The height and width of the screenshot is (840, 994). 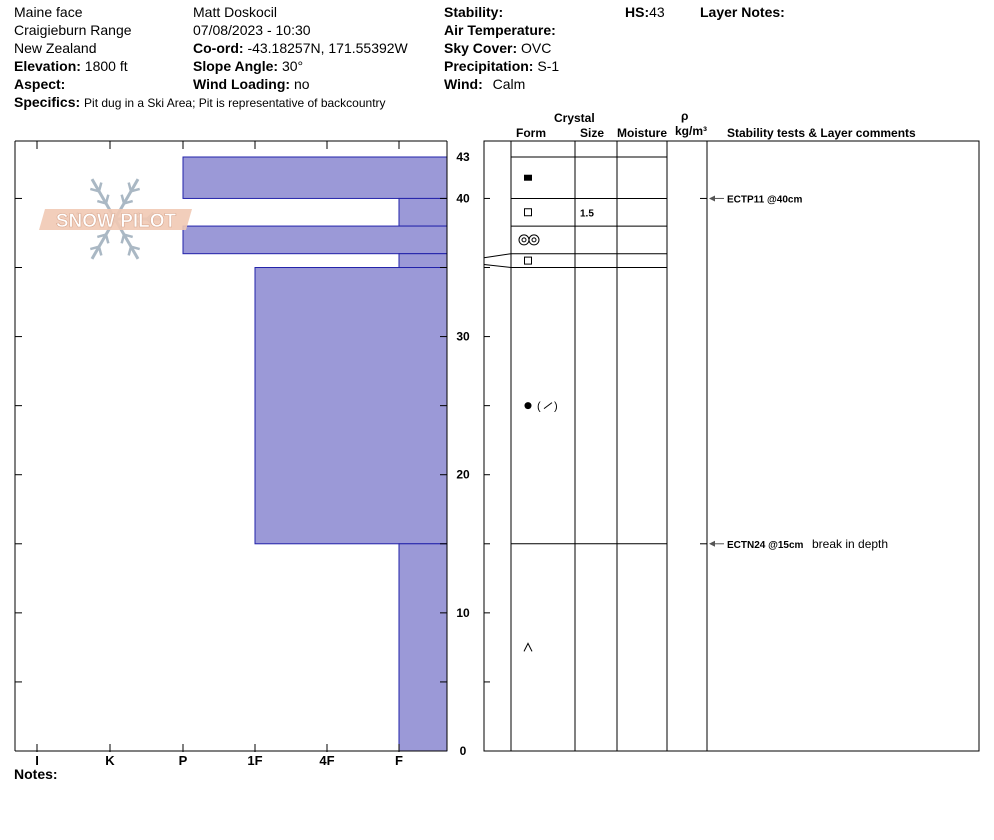 I want to click on hardness-label-1F: 1F, so click(x=254, y=760).